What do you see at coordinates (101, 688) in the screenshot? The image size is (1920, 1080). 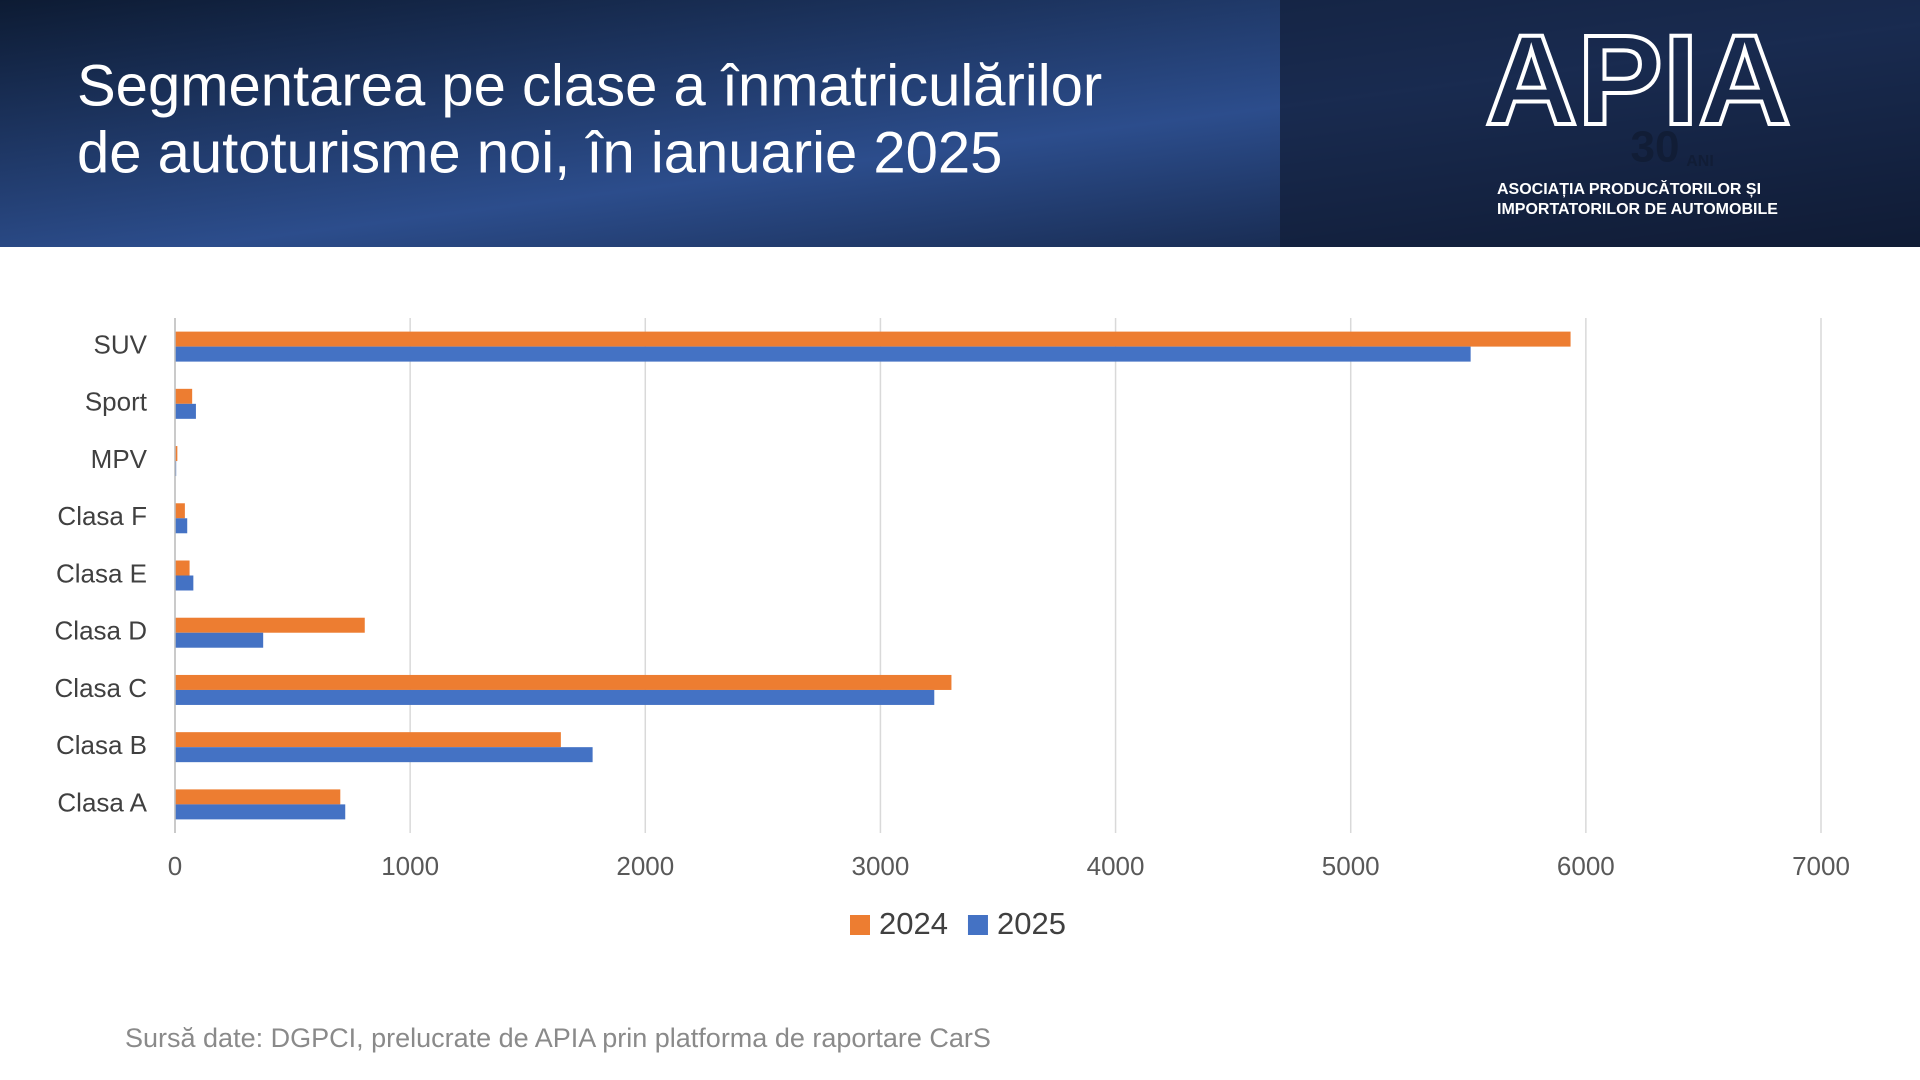 I see `y-tick-label: Clasa C` at bounding box center [101, 688].